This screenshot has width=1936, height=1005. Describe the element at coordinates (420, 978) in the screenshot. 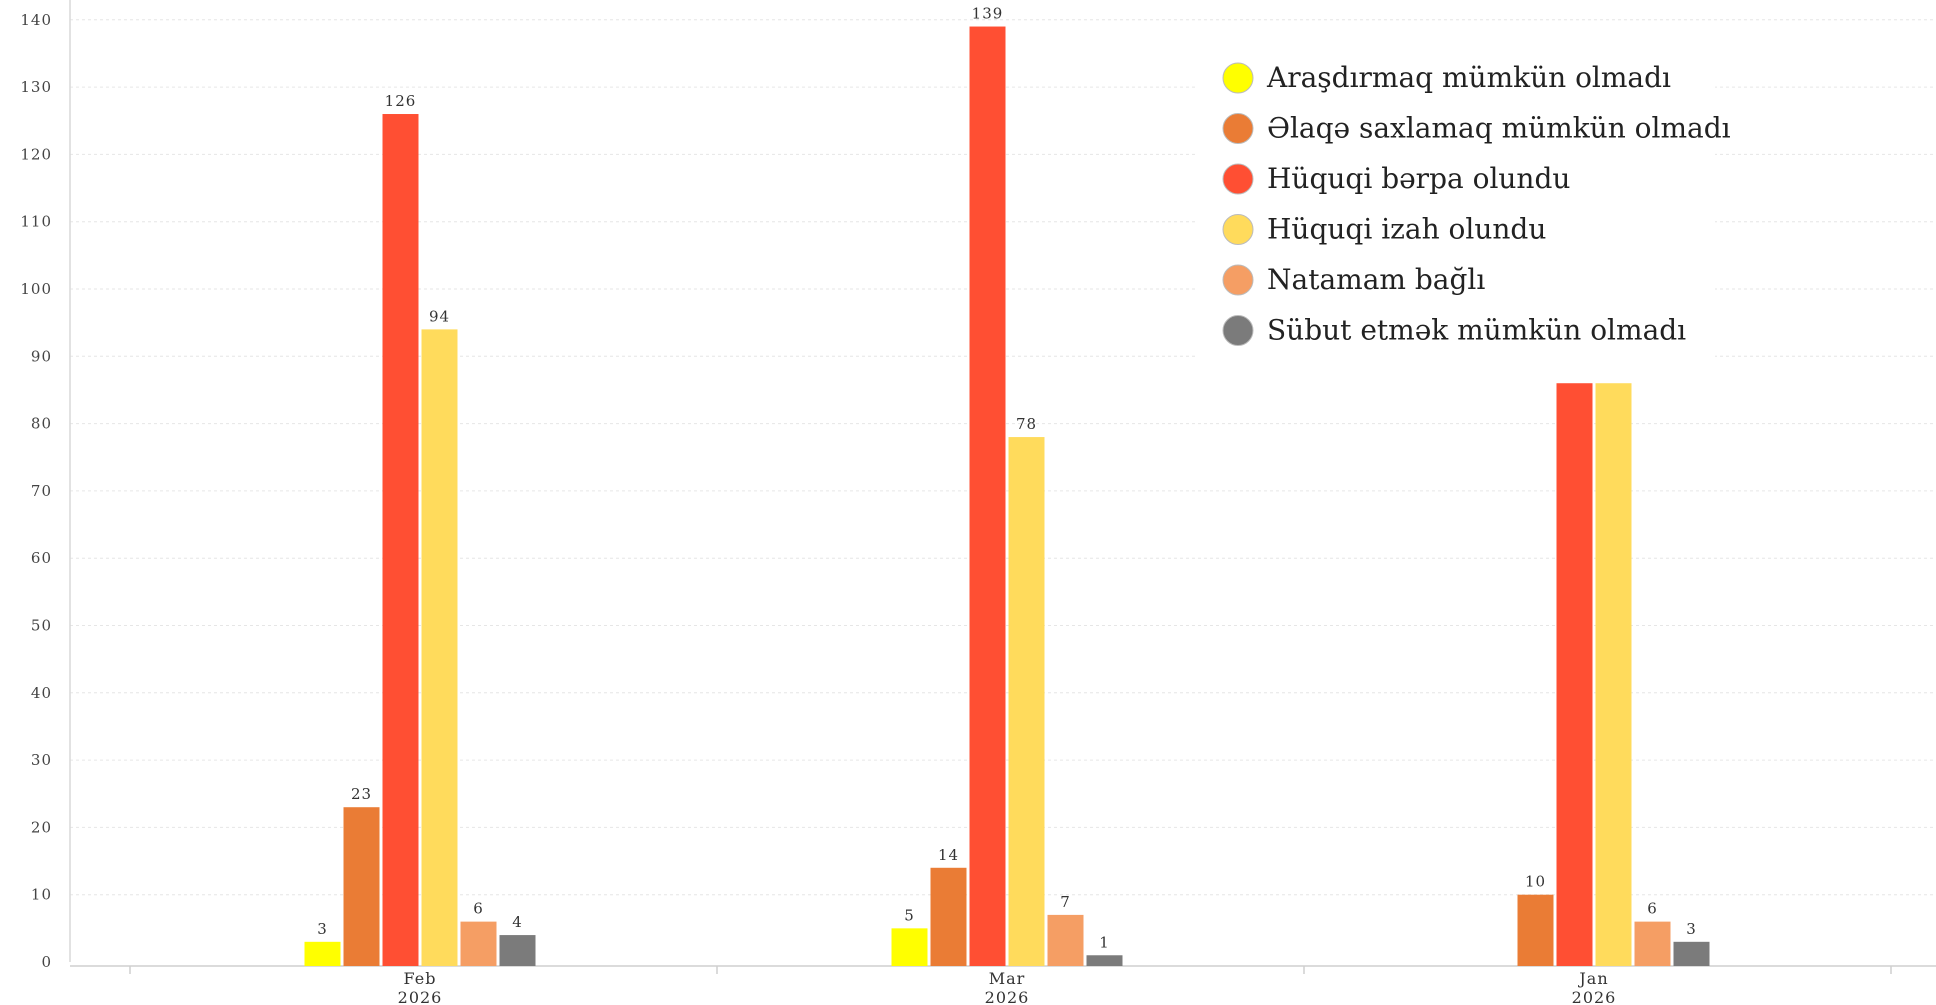

I see `x-tick-label: Feb` at that location.